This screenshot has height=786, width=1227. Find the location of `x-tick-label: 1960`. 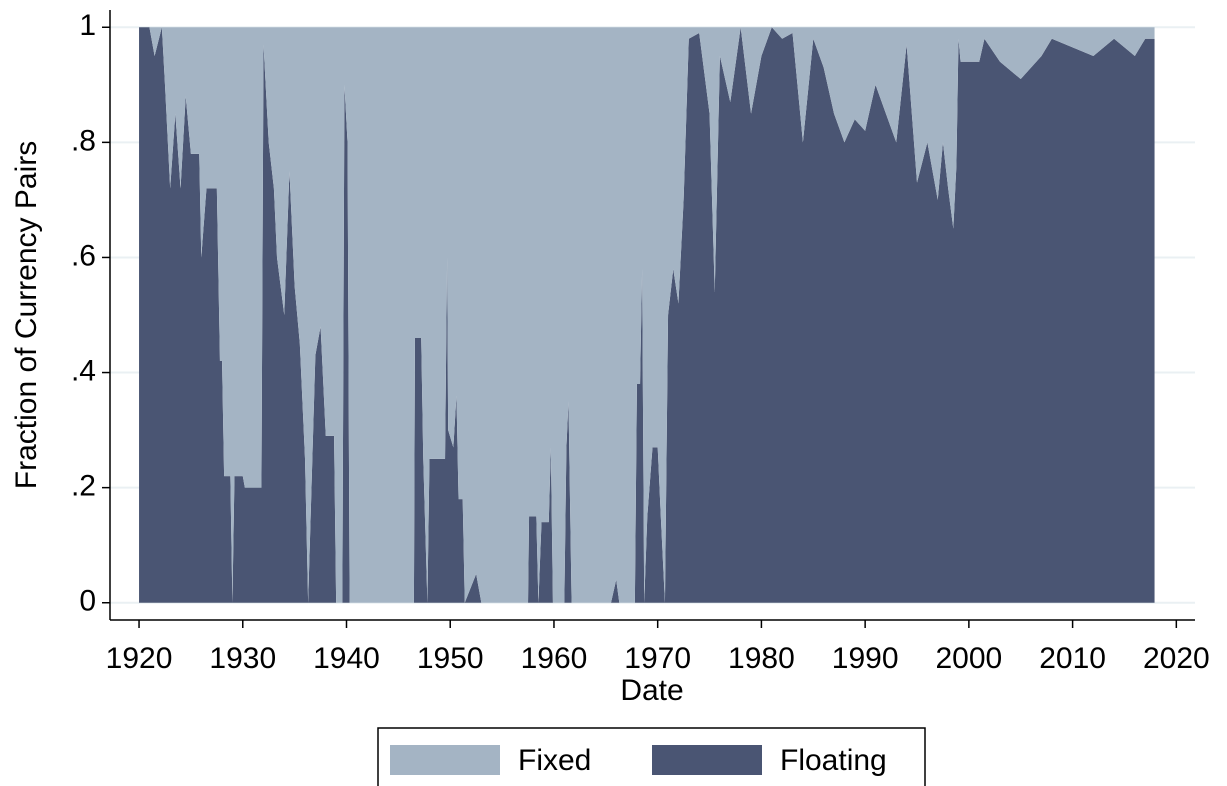

x-tick-label: 1960 is located at coordinates (554, 658).